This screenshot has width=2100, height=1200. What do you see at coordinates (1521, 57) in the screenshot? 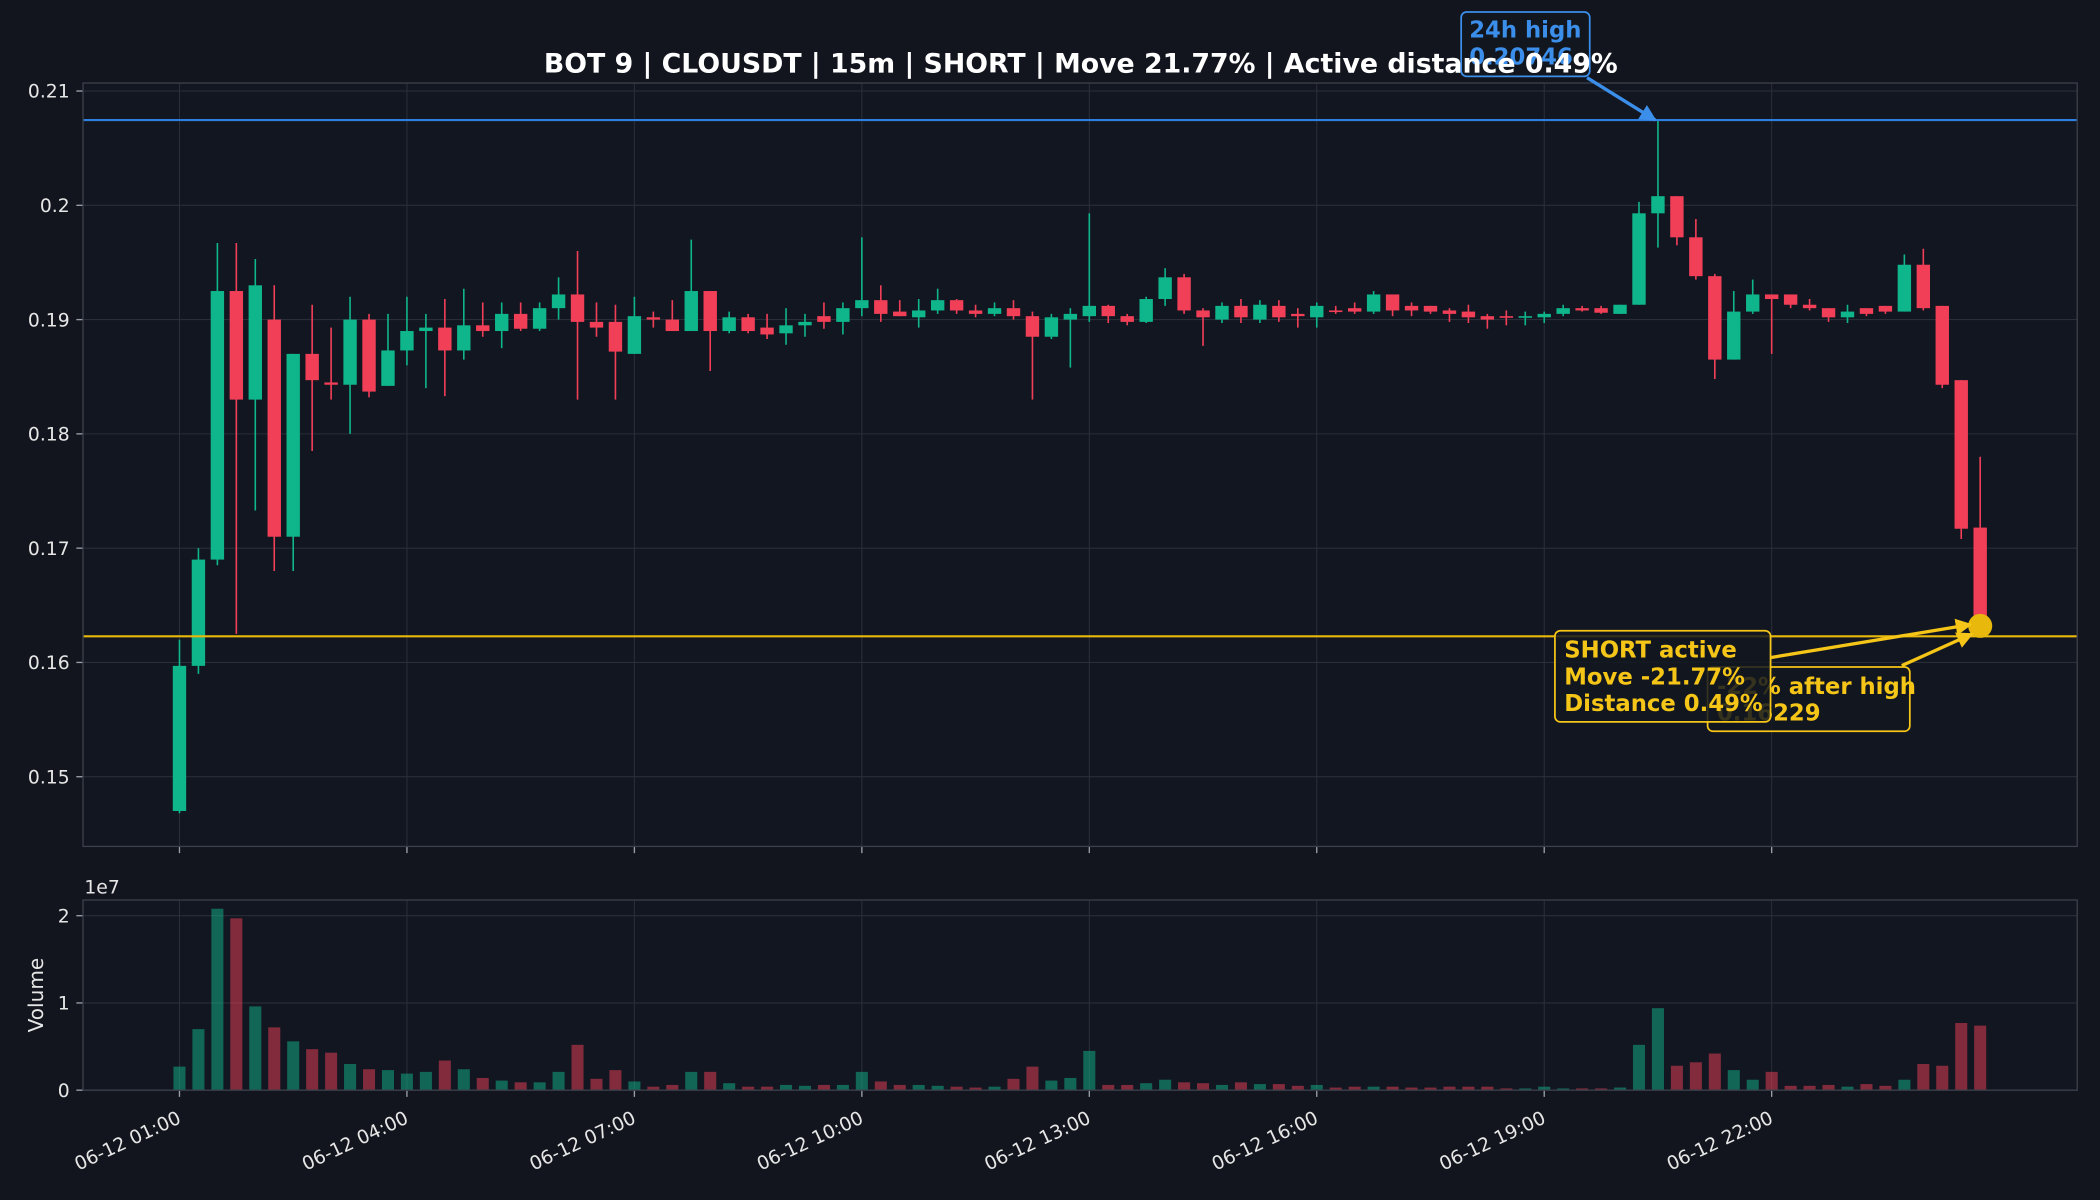
I see `annotation-text: 0.20746` at bounding box center [1521, 57].